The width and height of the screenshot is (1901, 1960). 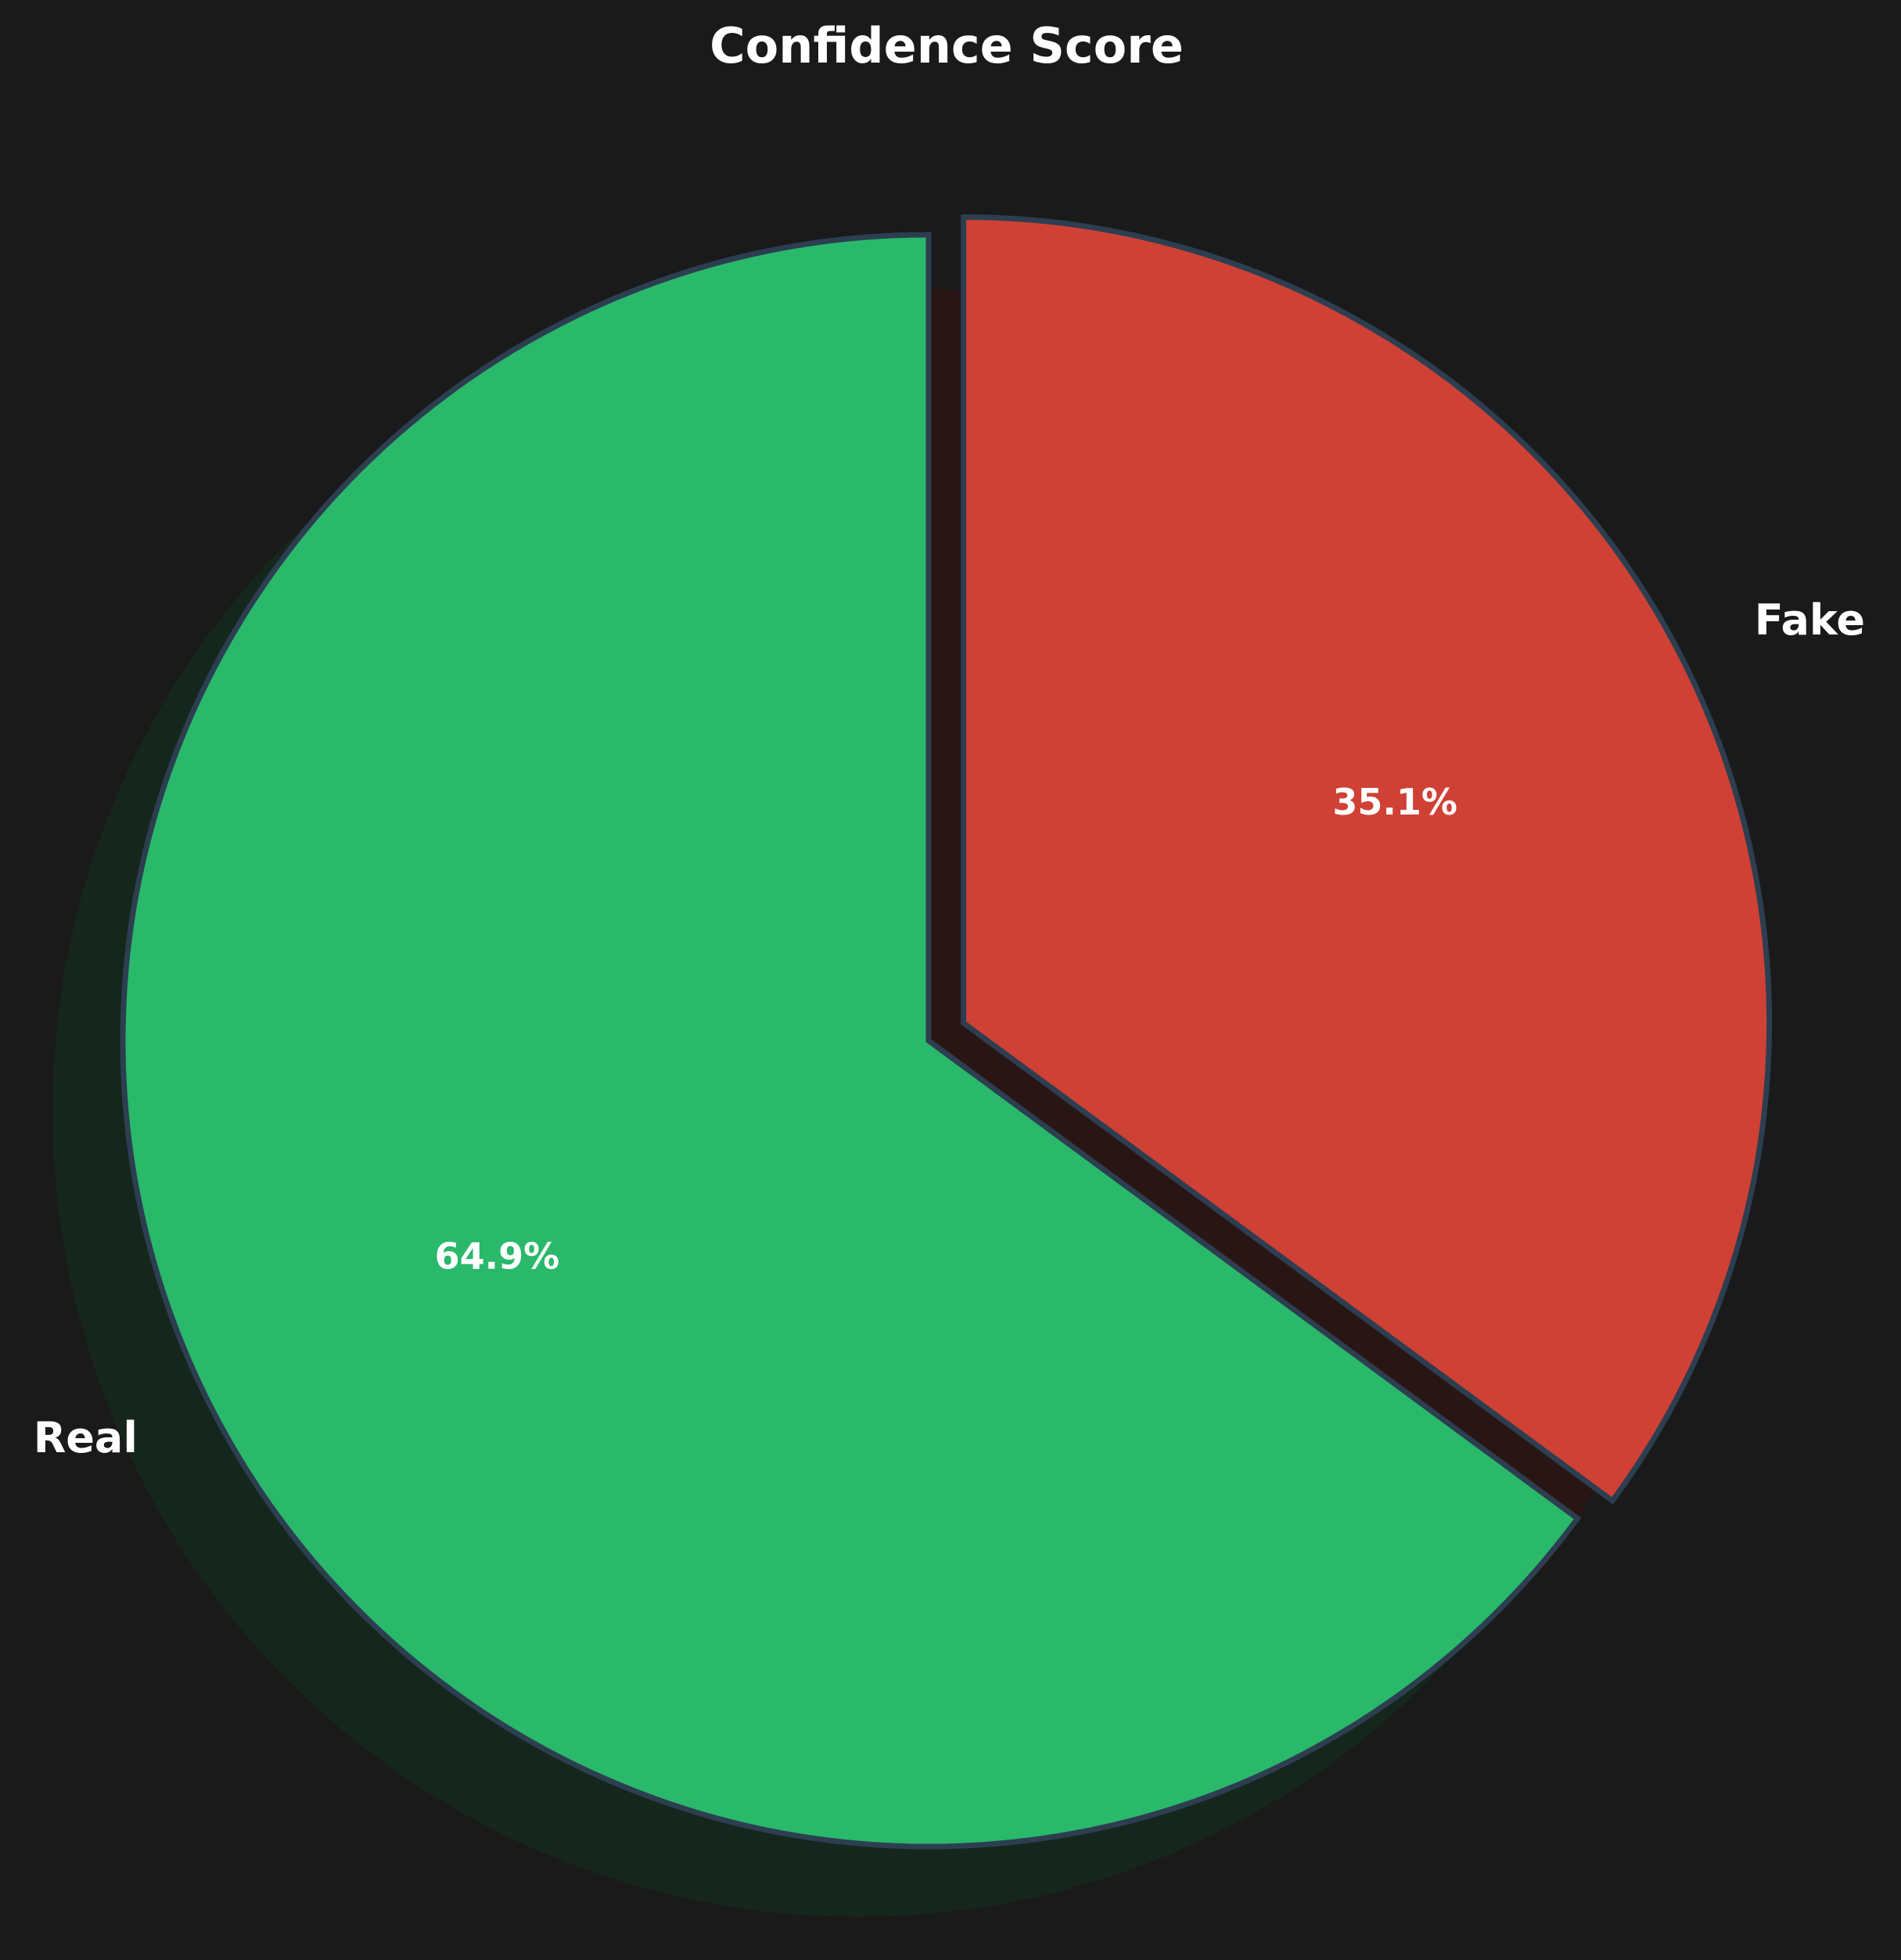 What do you see at coordinates (86, 1437) in the screenshot?
I see `slice-label-real: Real` at bounding box center [86, 1437].